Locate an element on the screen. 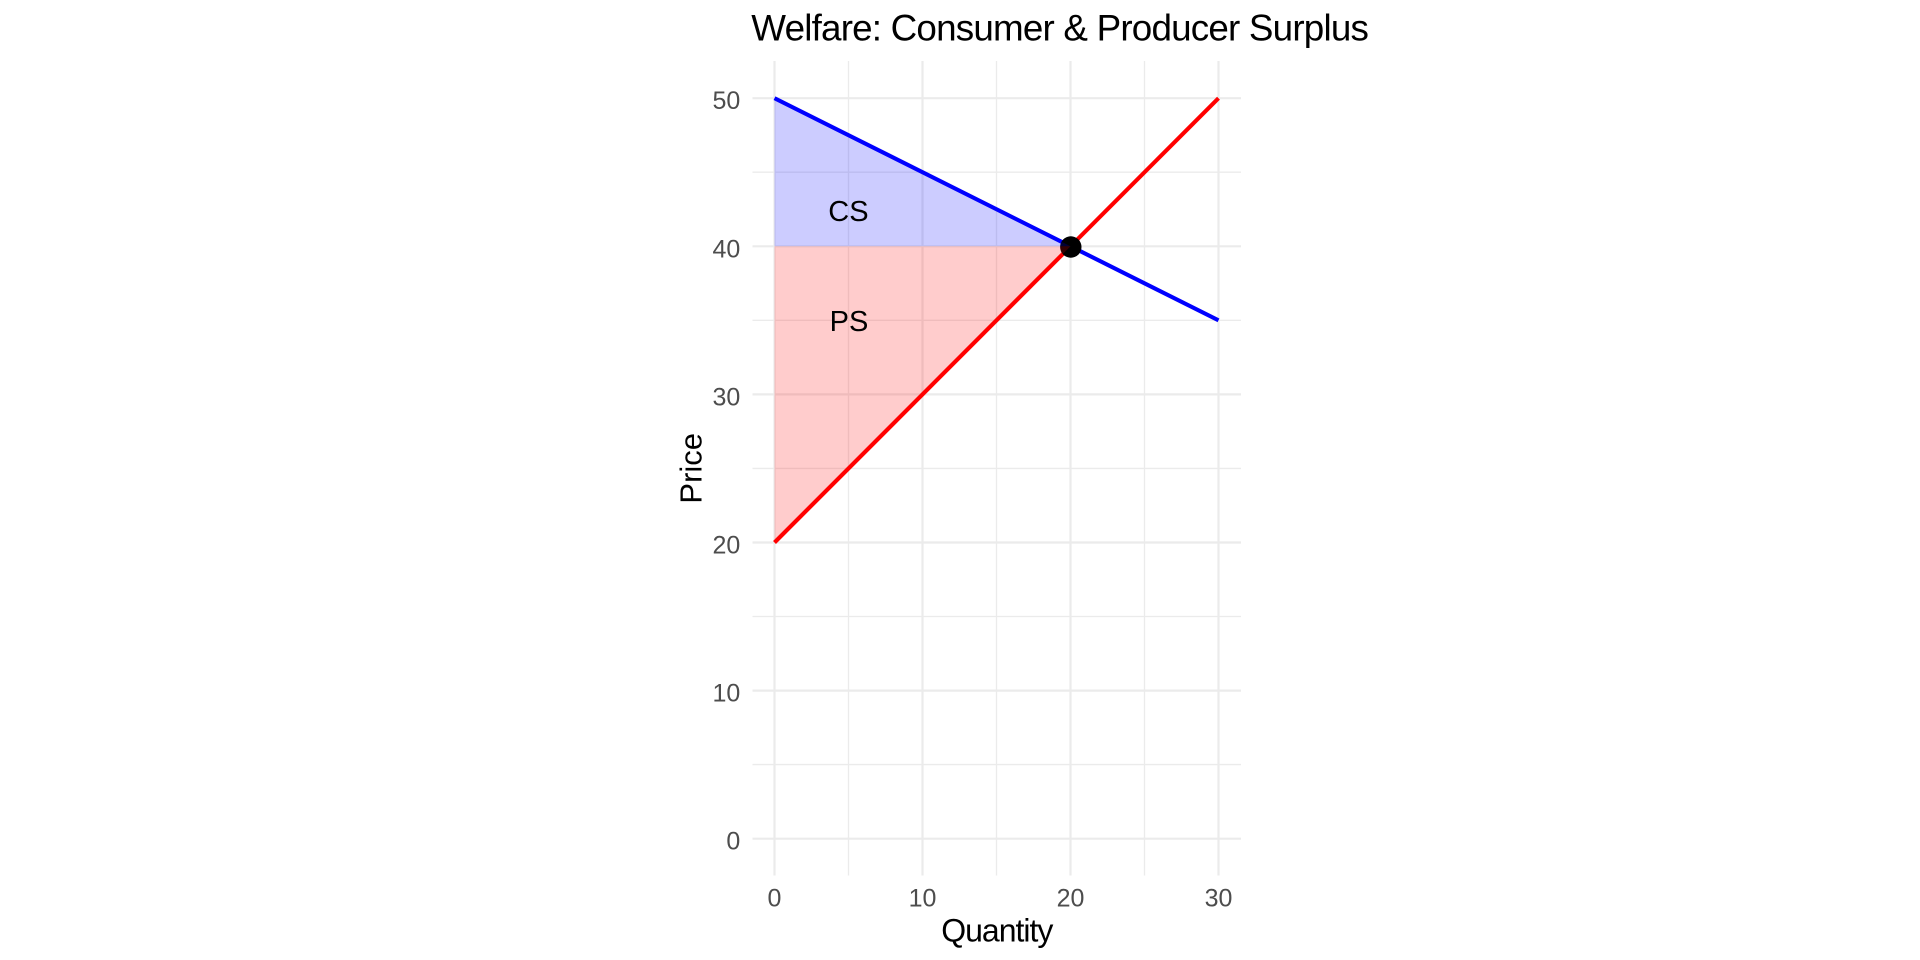 Image resolution: width=1920 pixels, height=960 pixels. svg-text: CS is located at coordinates (848, 212).